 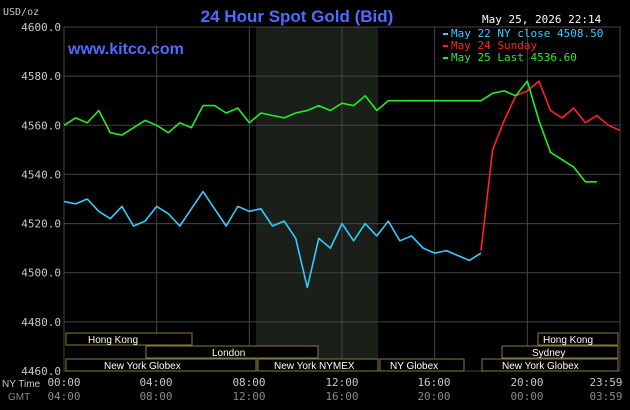 What do you see at coordinates (41, 27) in the screenshot?
I see `y-tick-label: 4600.0` at bounding box center [41, 27].